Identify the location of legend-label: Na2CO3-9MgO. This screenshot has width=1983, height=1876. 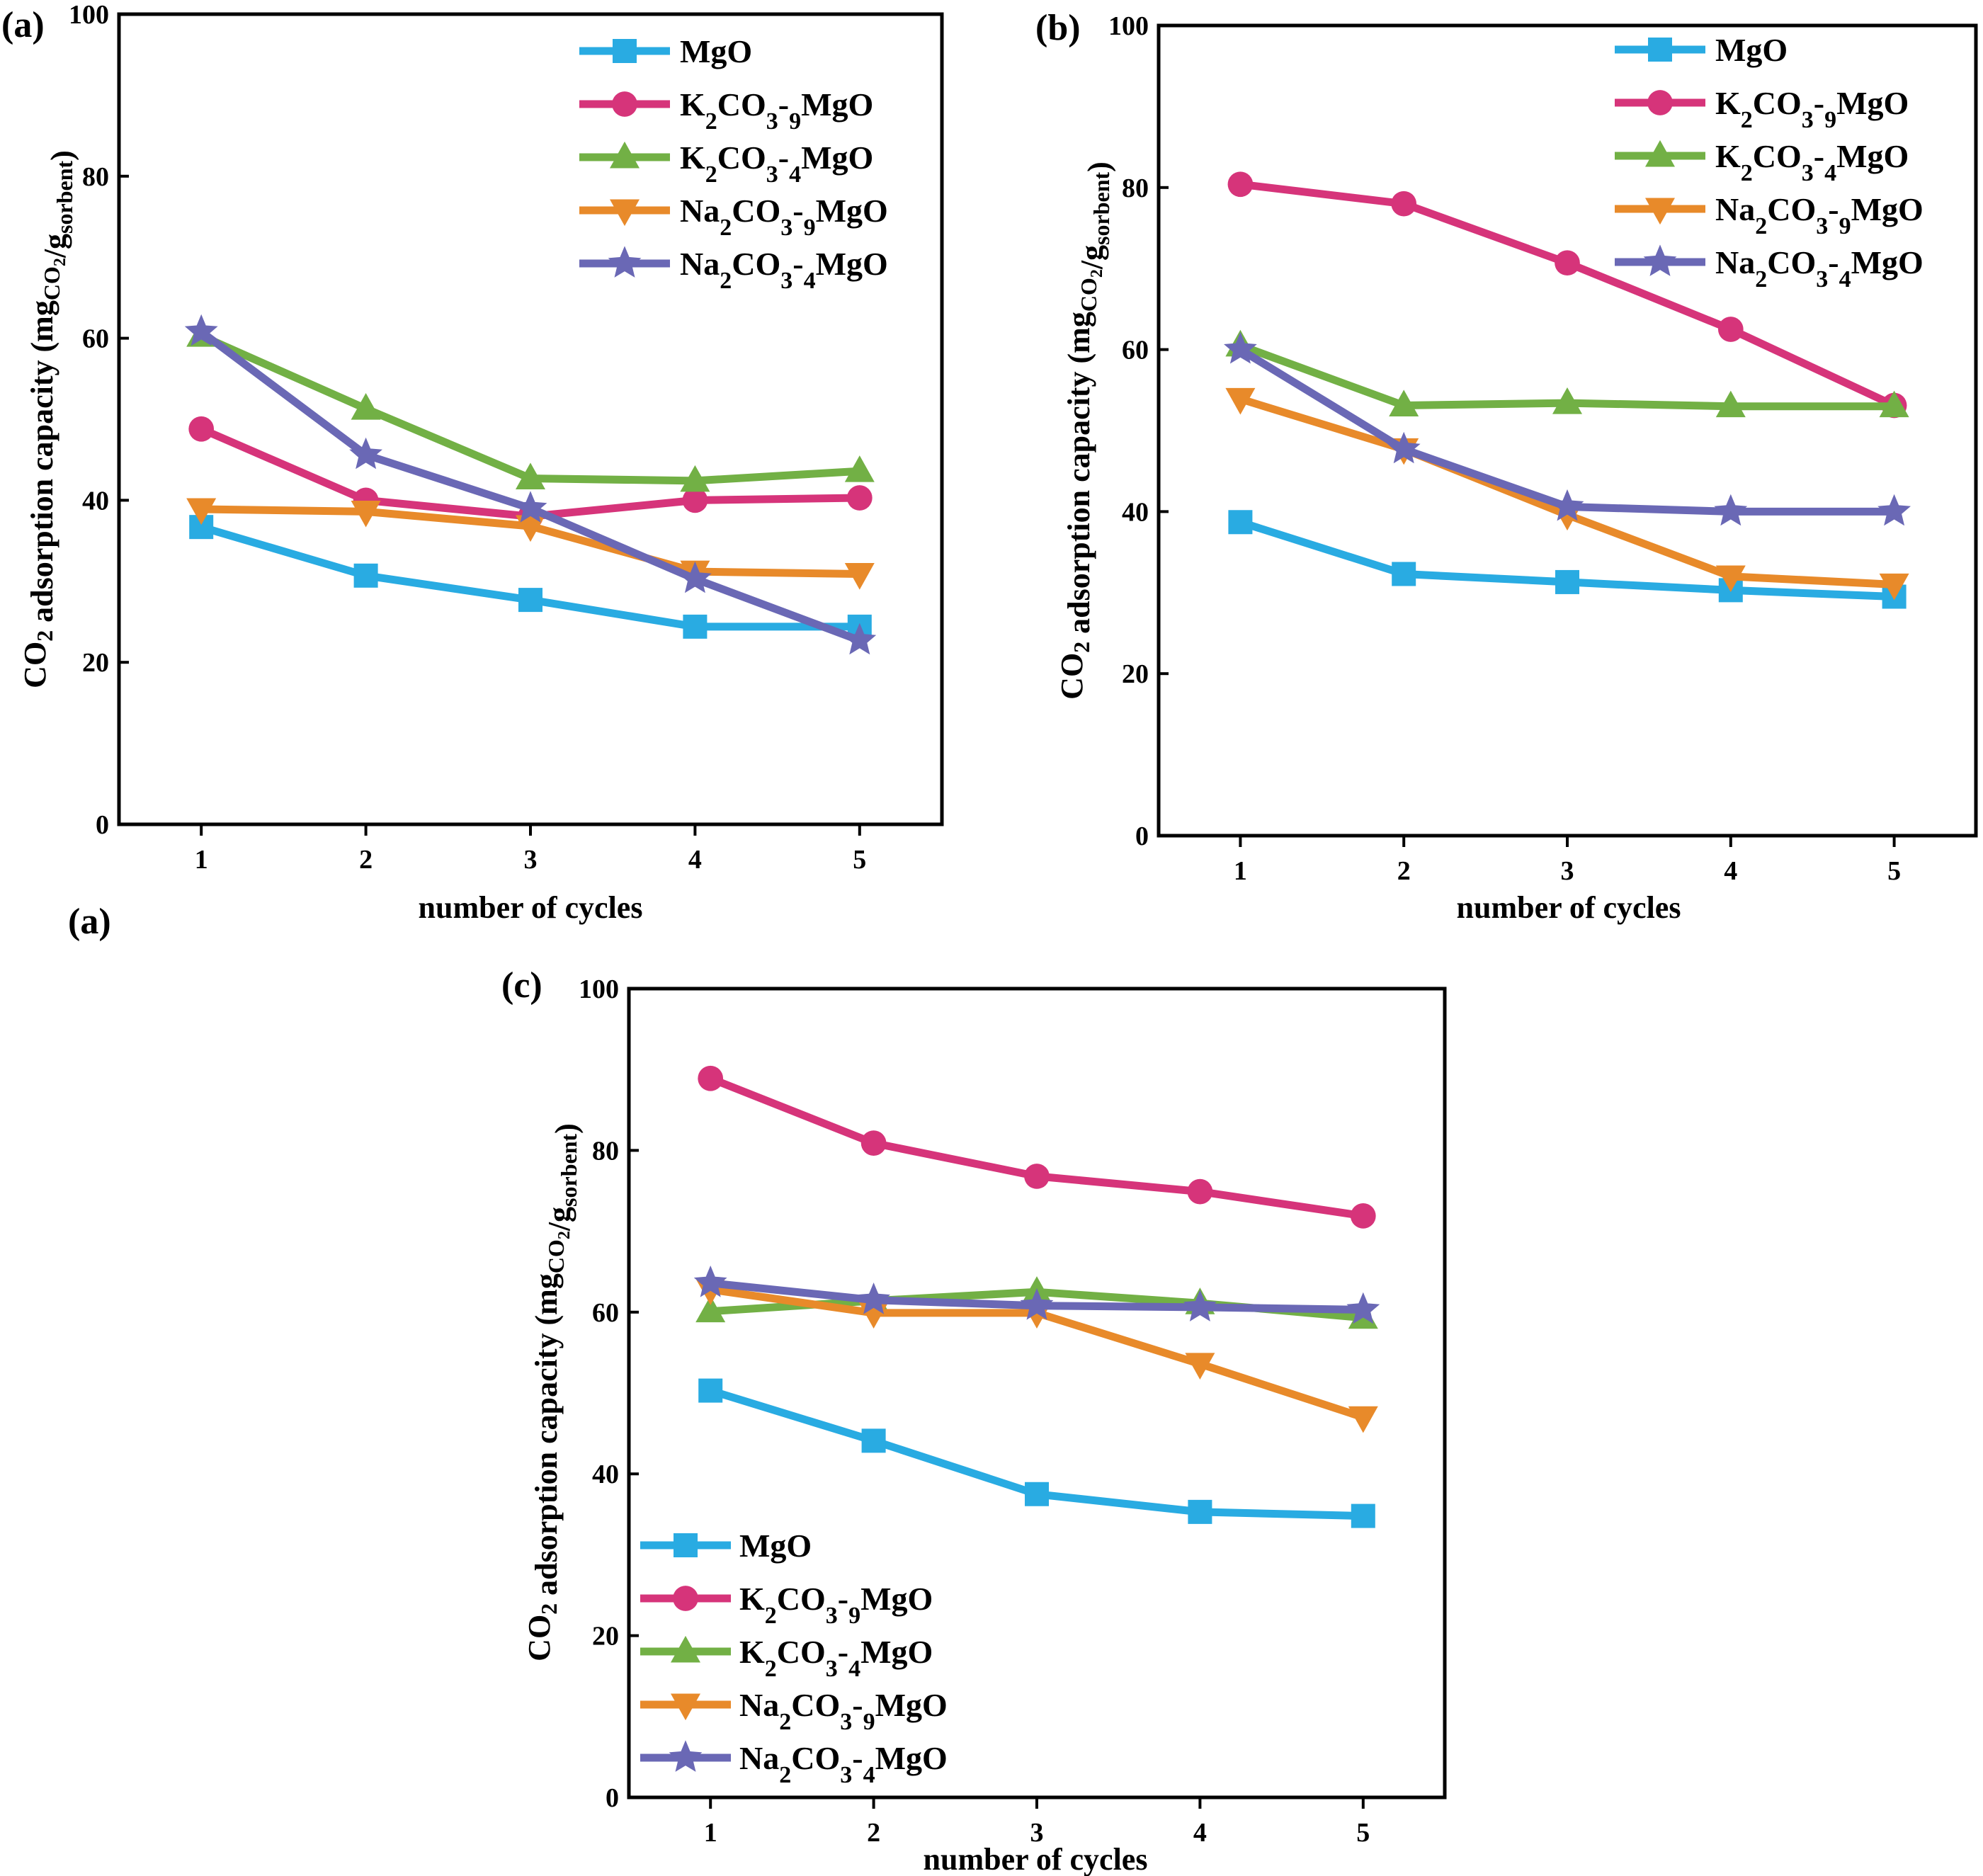
(1819, 215).